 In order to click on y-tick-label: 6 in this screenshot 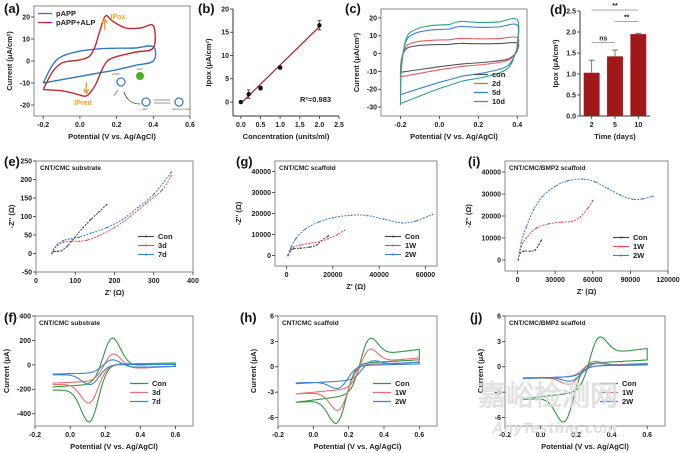, I will do `click(499, 316)`.